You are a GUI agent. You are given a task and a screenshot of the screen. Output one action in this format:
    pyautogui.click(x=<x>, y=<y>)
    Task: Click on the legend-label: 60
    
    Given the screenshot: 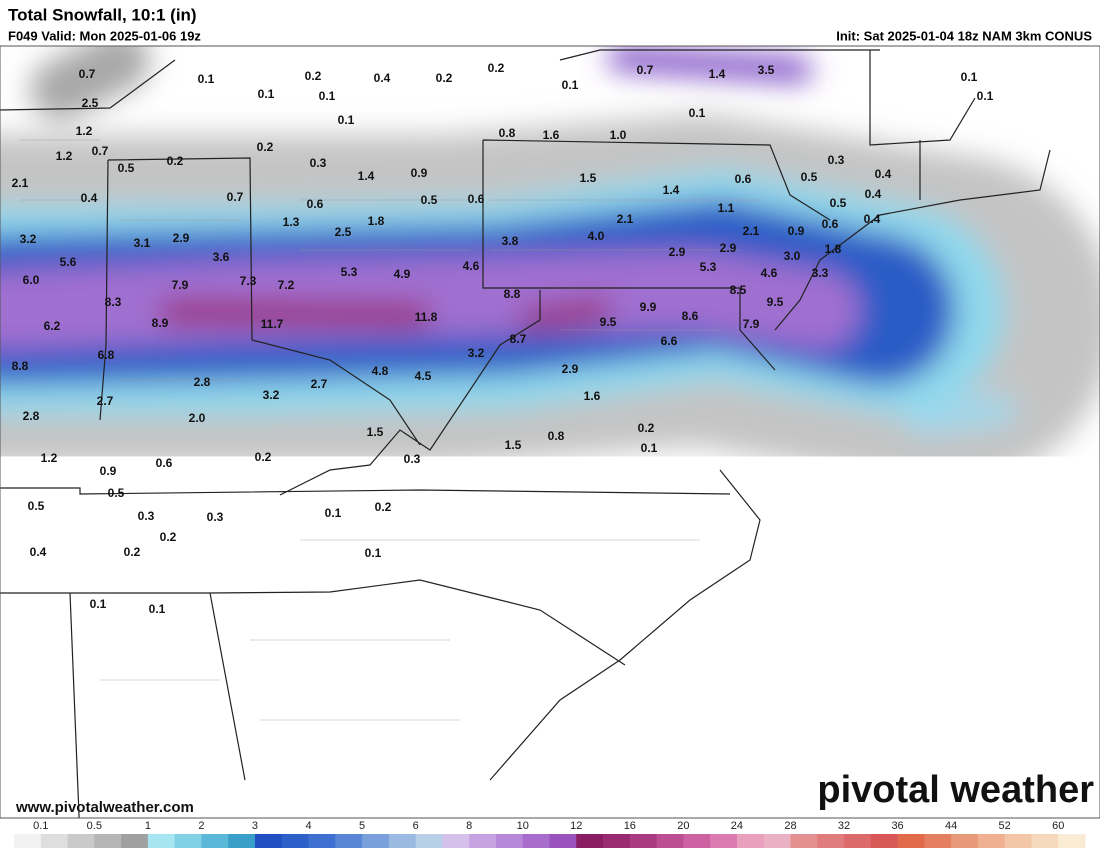 What is the action you would take?
    pyautogui.click(x=1058, y=826)
    